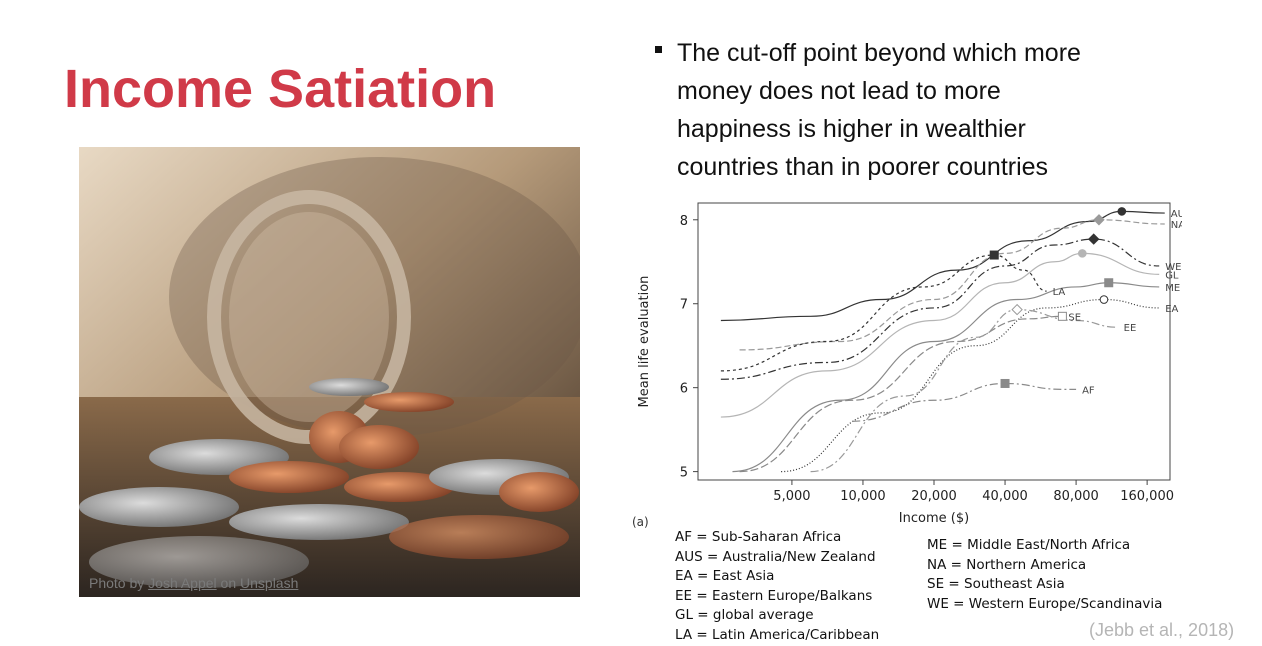 This screenshot has height=646, width=1262. I want to click on panel-label: (a), so click(640, 522).